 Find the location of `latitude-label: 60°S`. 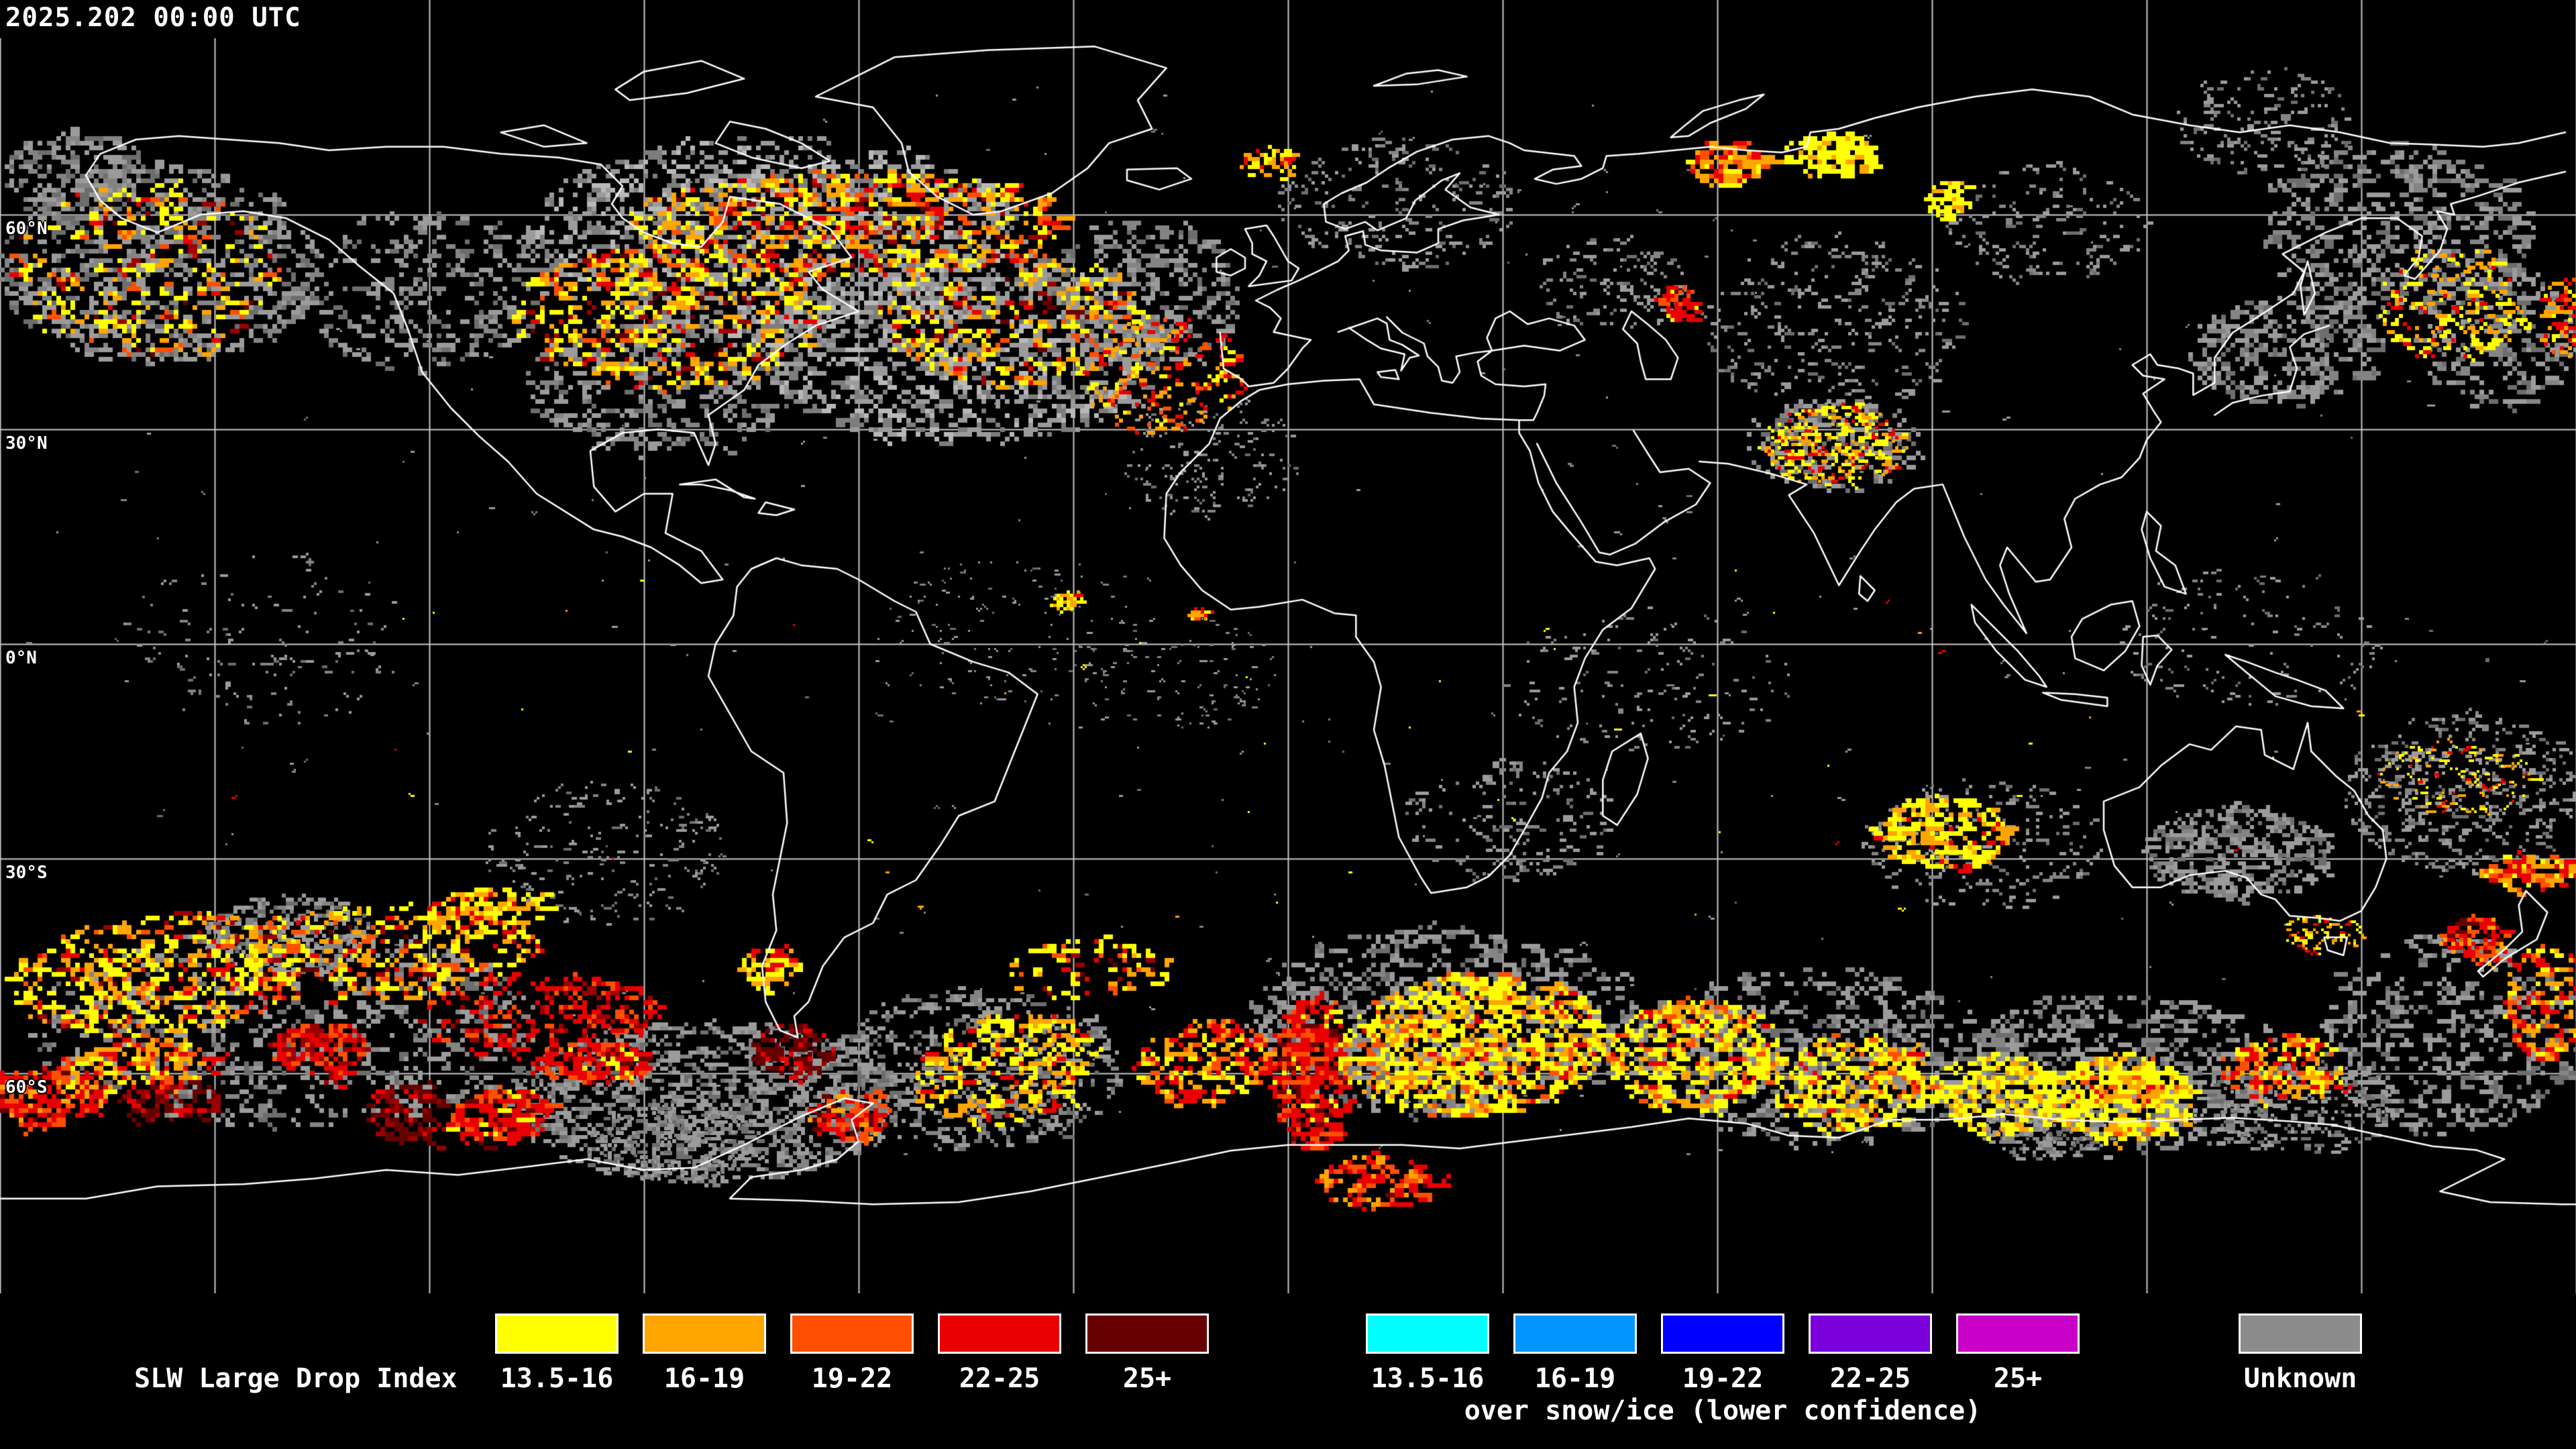

latitude-label: 60°S is located at coordinates (26, 1087).